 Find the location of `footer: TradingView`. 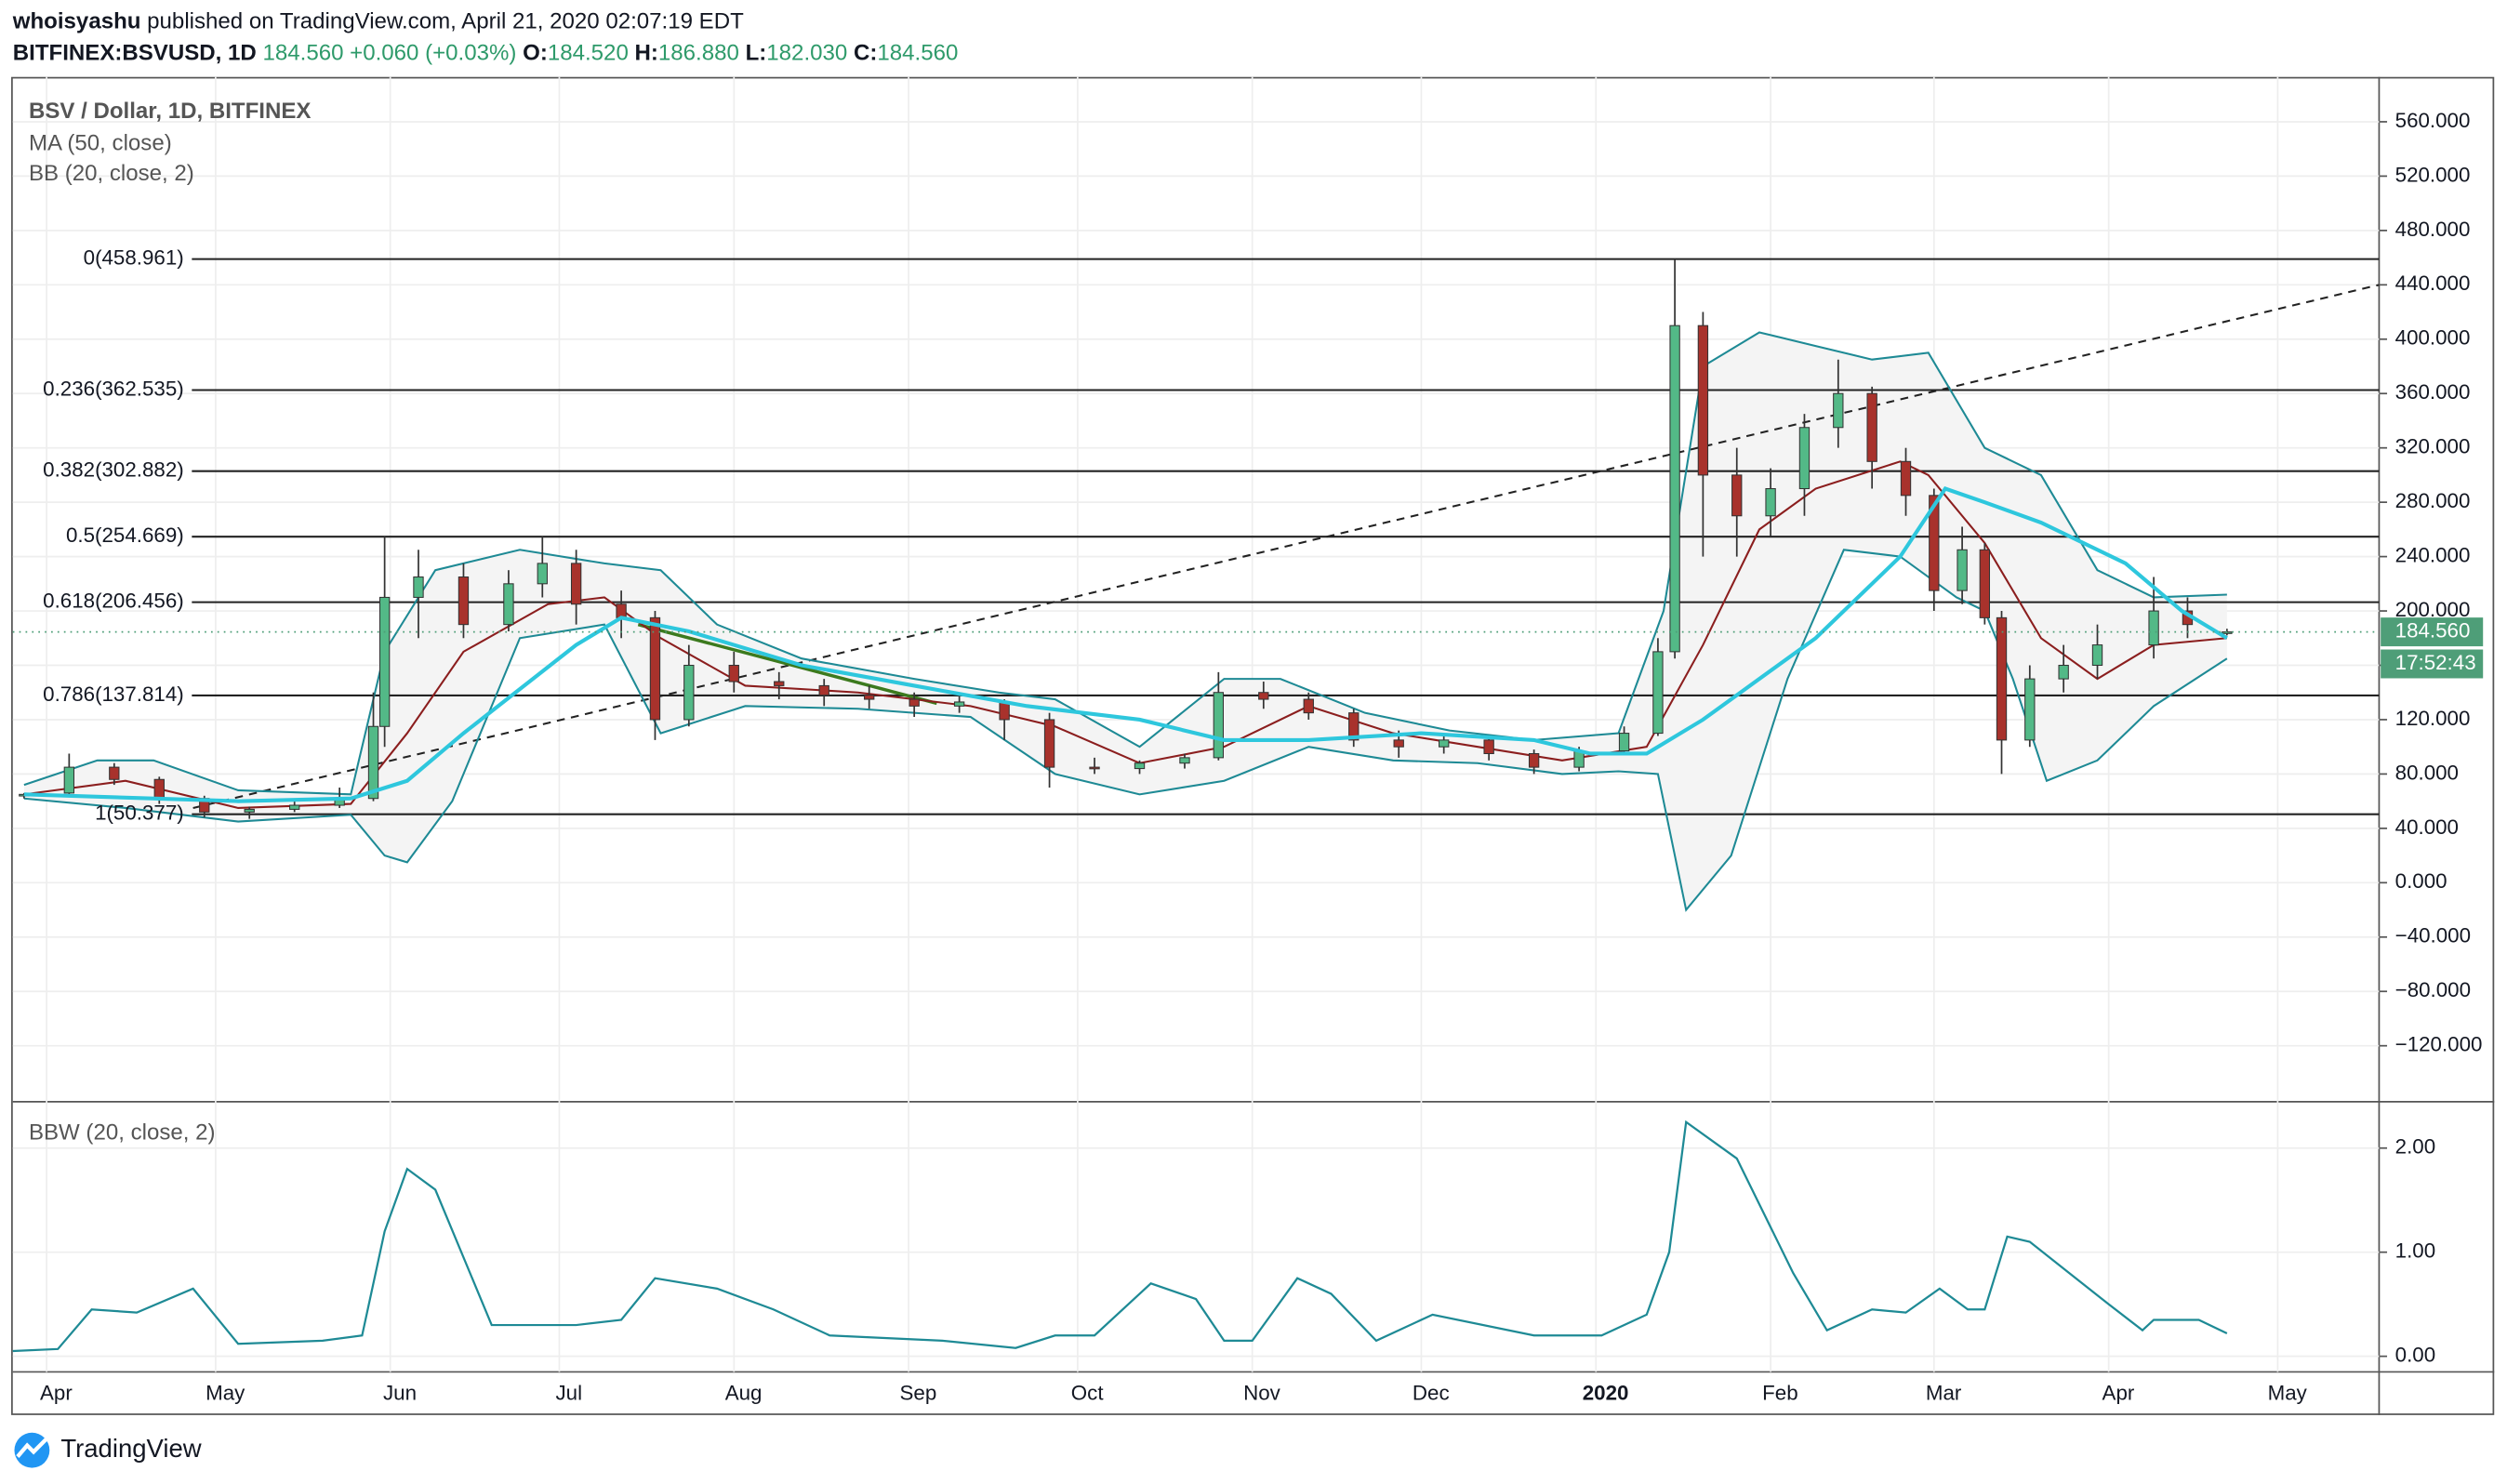

footer: TradingView is located at coordinates (108, 1450).